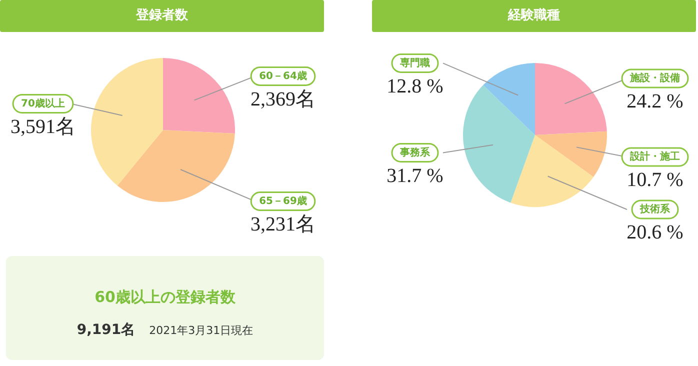 The width and height of the screenshot is (698, 366). What do you see at coordinates (43, 127) in the screenshot?
I see `data-label: 3,591名` at bounding box center [43, 127].